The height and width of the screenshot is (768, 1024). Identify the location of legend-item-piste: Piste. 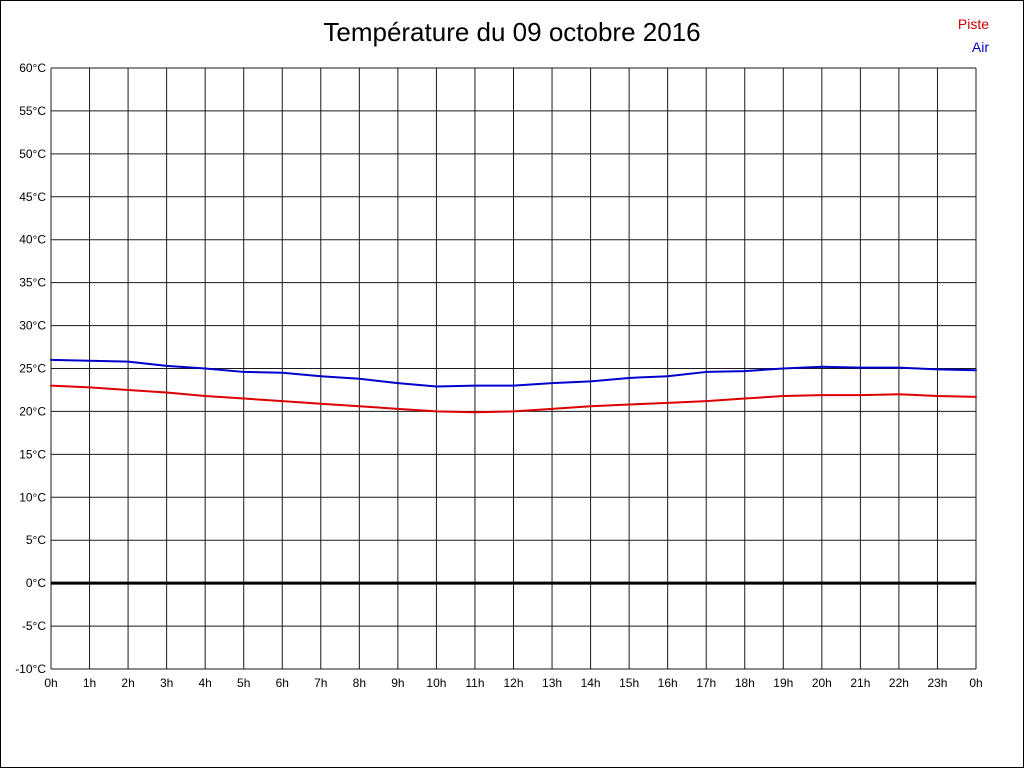
(973, 24).